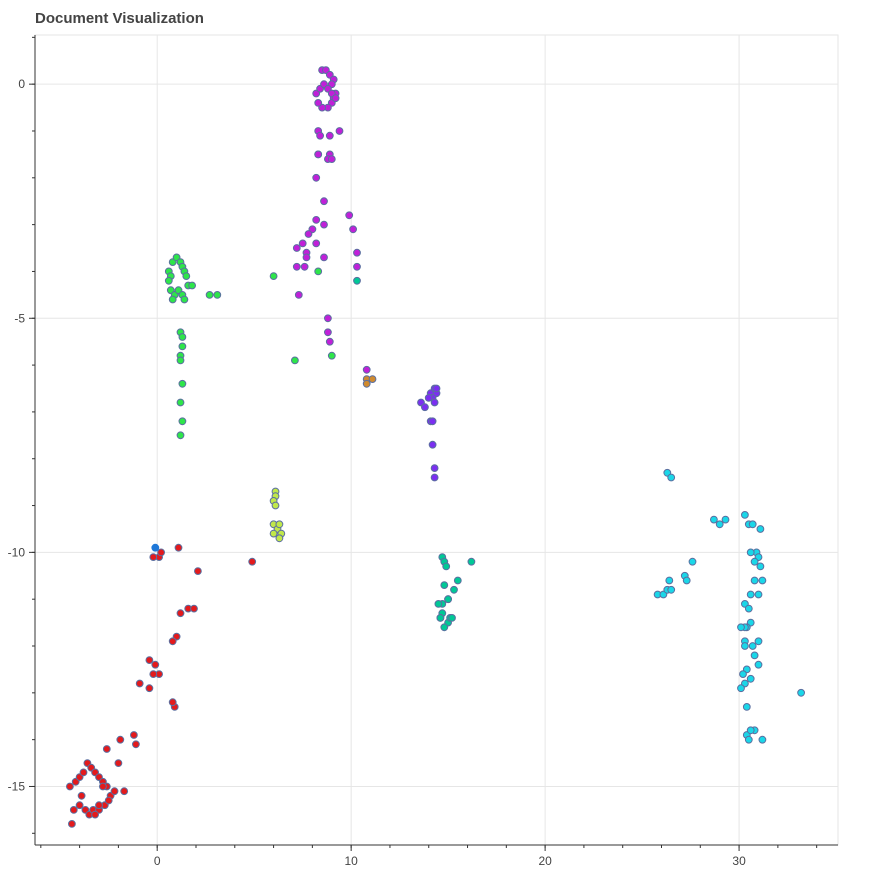  Describe the element at coordinates (351, 861) in the screenshot. I see `x-tick-label: 10` at that location.